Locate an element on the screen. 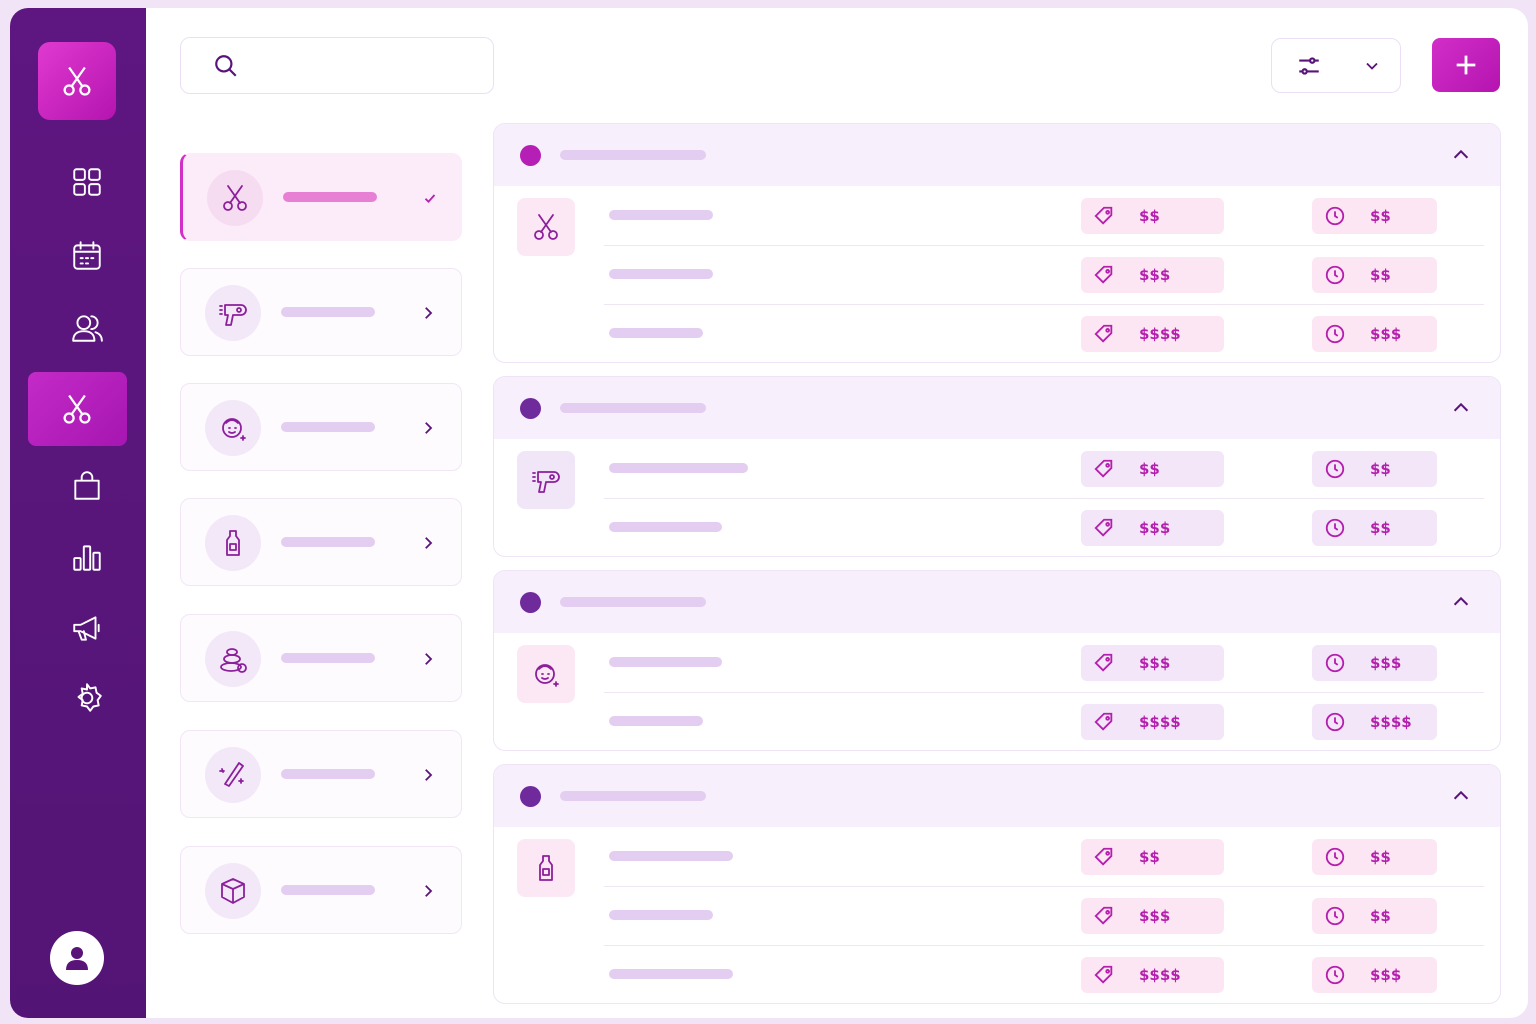  logo is located at coordinates (77, 81).